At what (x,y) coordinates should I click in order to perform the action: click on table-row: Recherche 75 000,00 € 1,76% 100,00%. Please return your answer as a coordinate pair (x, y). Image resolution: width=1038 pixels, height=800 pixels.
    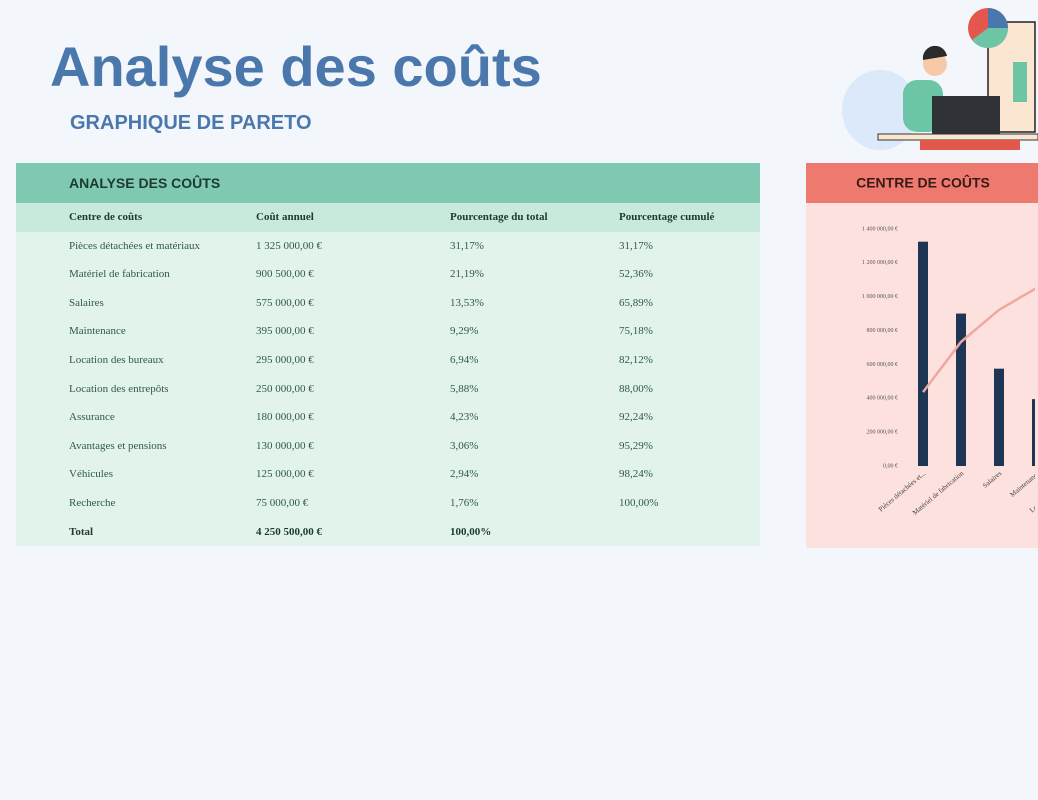
    Looking at the image, I should click on (388, 503).